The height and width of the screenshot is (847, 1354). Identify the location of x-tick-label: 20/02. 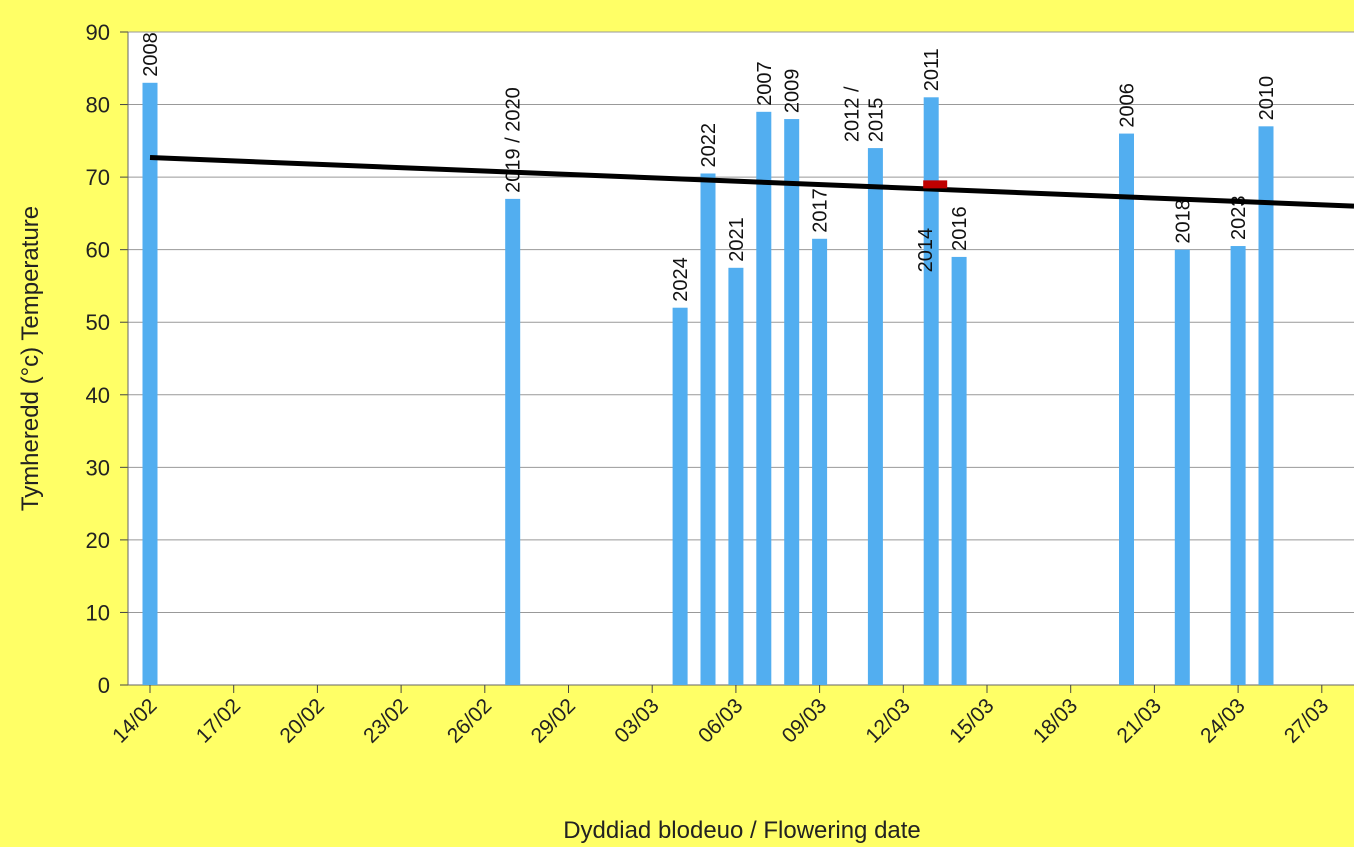
(302, 720).